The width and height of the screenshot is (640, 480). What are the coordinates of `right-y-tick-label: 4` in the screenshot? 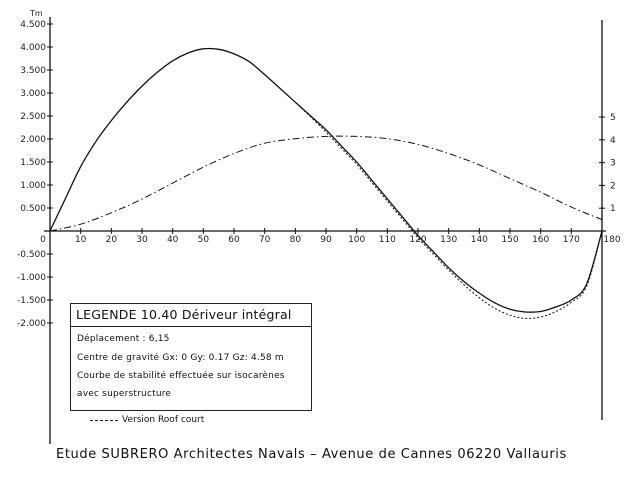 It's located at (613, 141).